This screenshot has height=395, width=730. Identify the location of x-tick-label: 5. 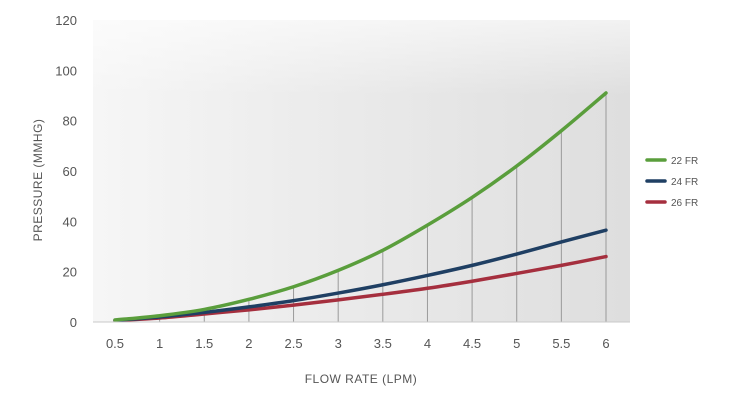
(516, 343).